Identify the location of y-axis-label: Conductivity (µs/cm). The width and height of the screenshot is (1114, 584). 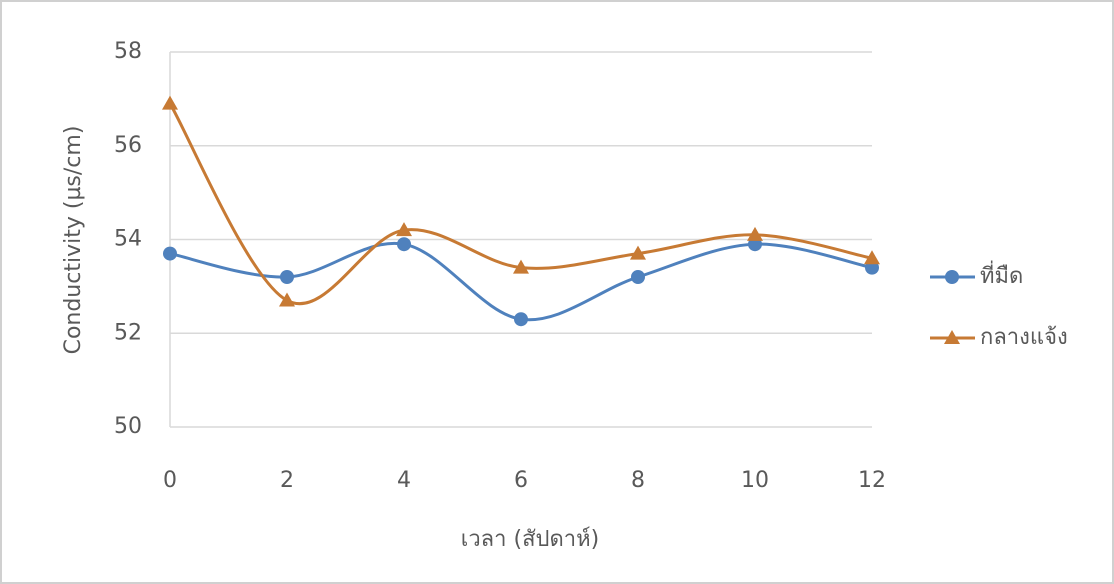
(73, 240).